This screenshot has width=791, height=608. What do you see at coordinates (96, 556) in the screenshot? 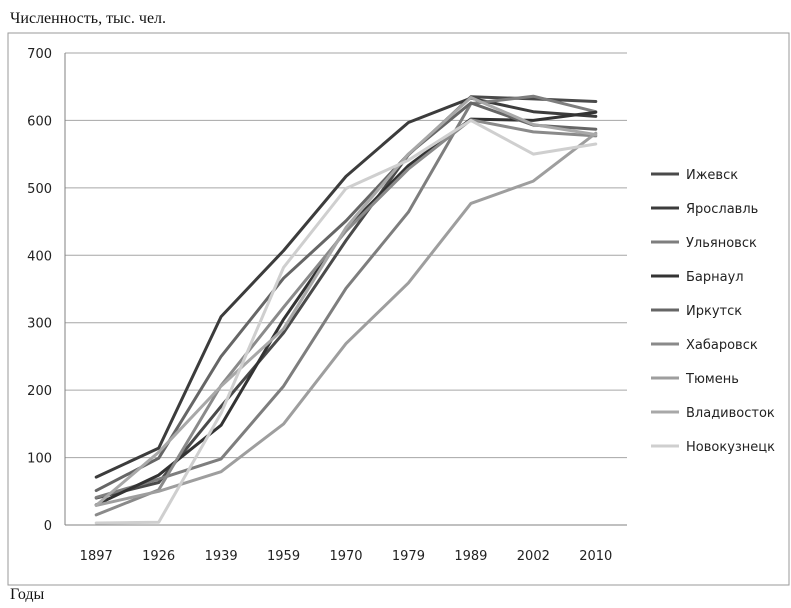
I see `x-tick-label: 1897` at bounding box center [96, 556].